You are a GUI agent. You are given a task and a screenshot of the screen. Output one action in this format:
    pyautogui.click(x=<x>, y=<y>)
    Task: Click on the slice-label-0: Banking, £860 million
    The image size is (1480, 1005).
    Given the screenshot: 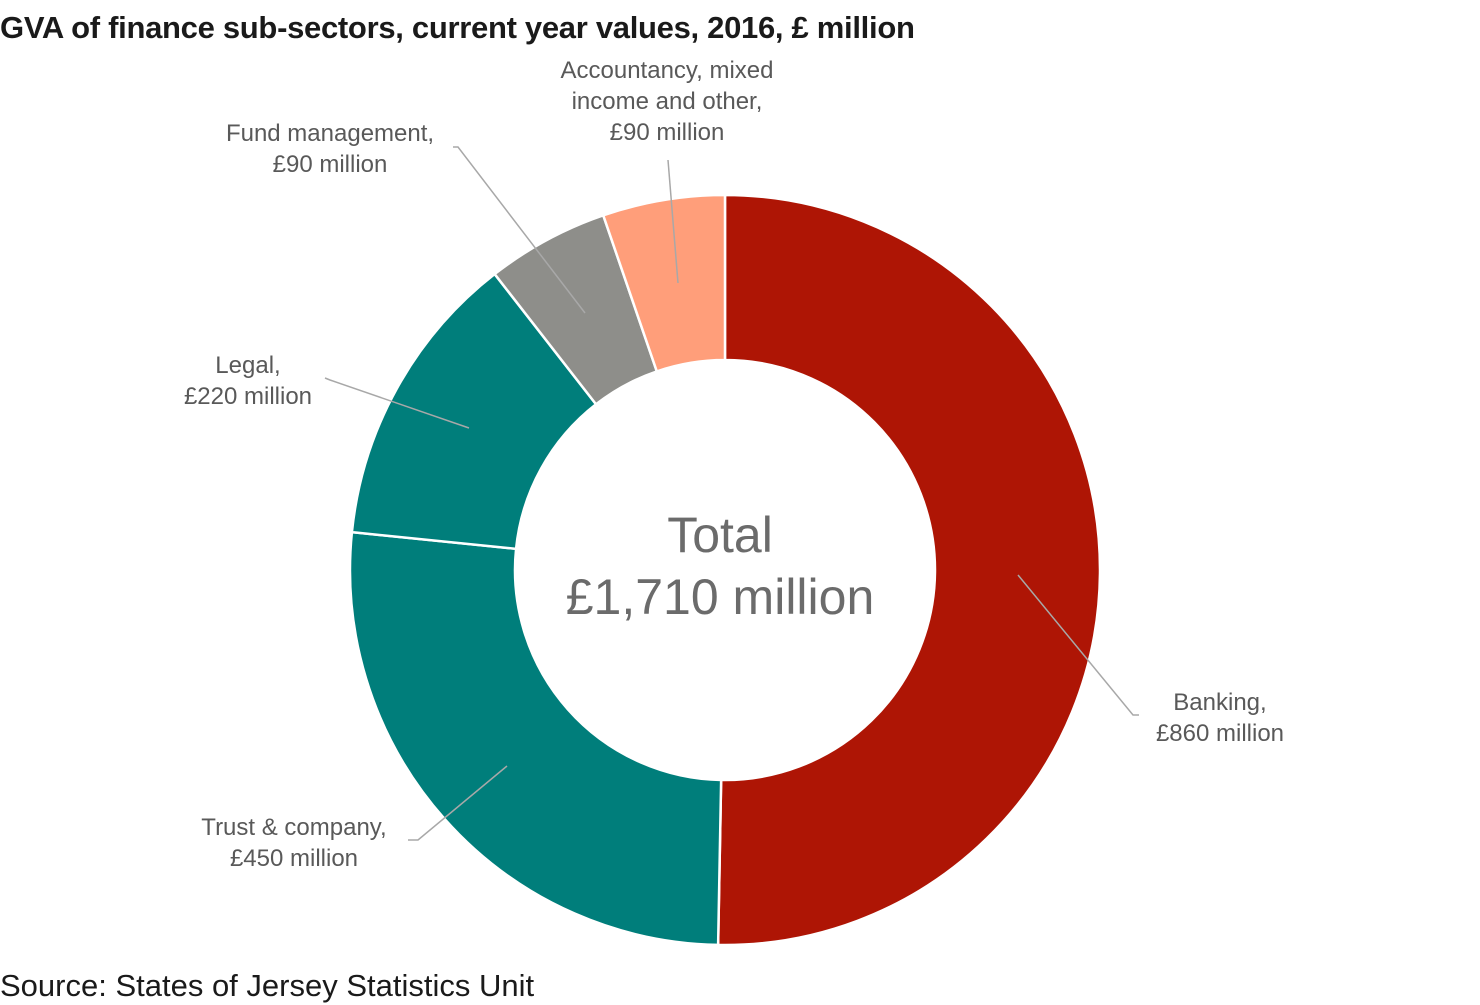 What is the action you would take?
    pyautogui.click(x=1220, y=718)
    